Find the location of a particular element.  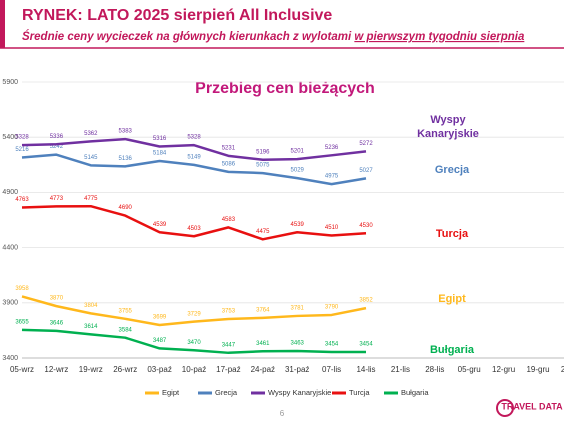

data-label: 3755 is located at coordinates (126, 311).